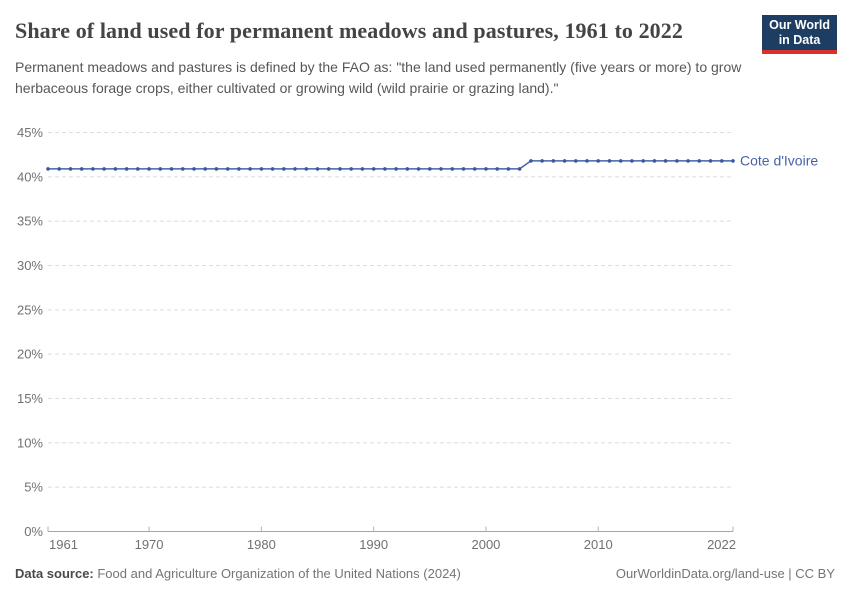 This screenshot has width=850, height=600. Describe the element at coordinates (33, 531) in the screenshot. I see `y-tick-label: 0%` at that location.